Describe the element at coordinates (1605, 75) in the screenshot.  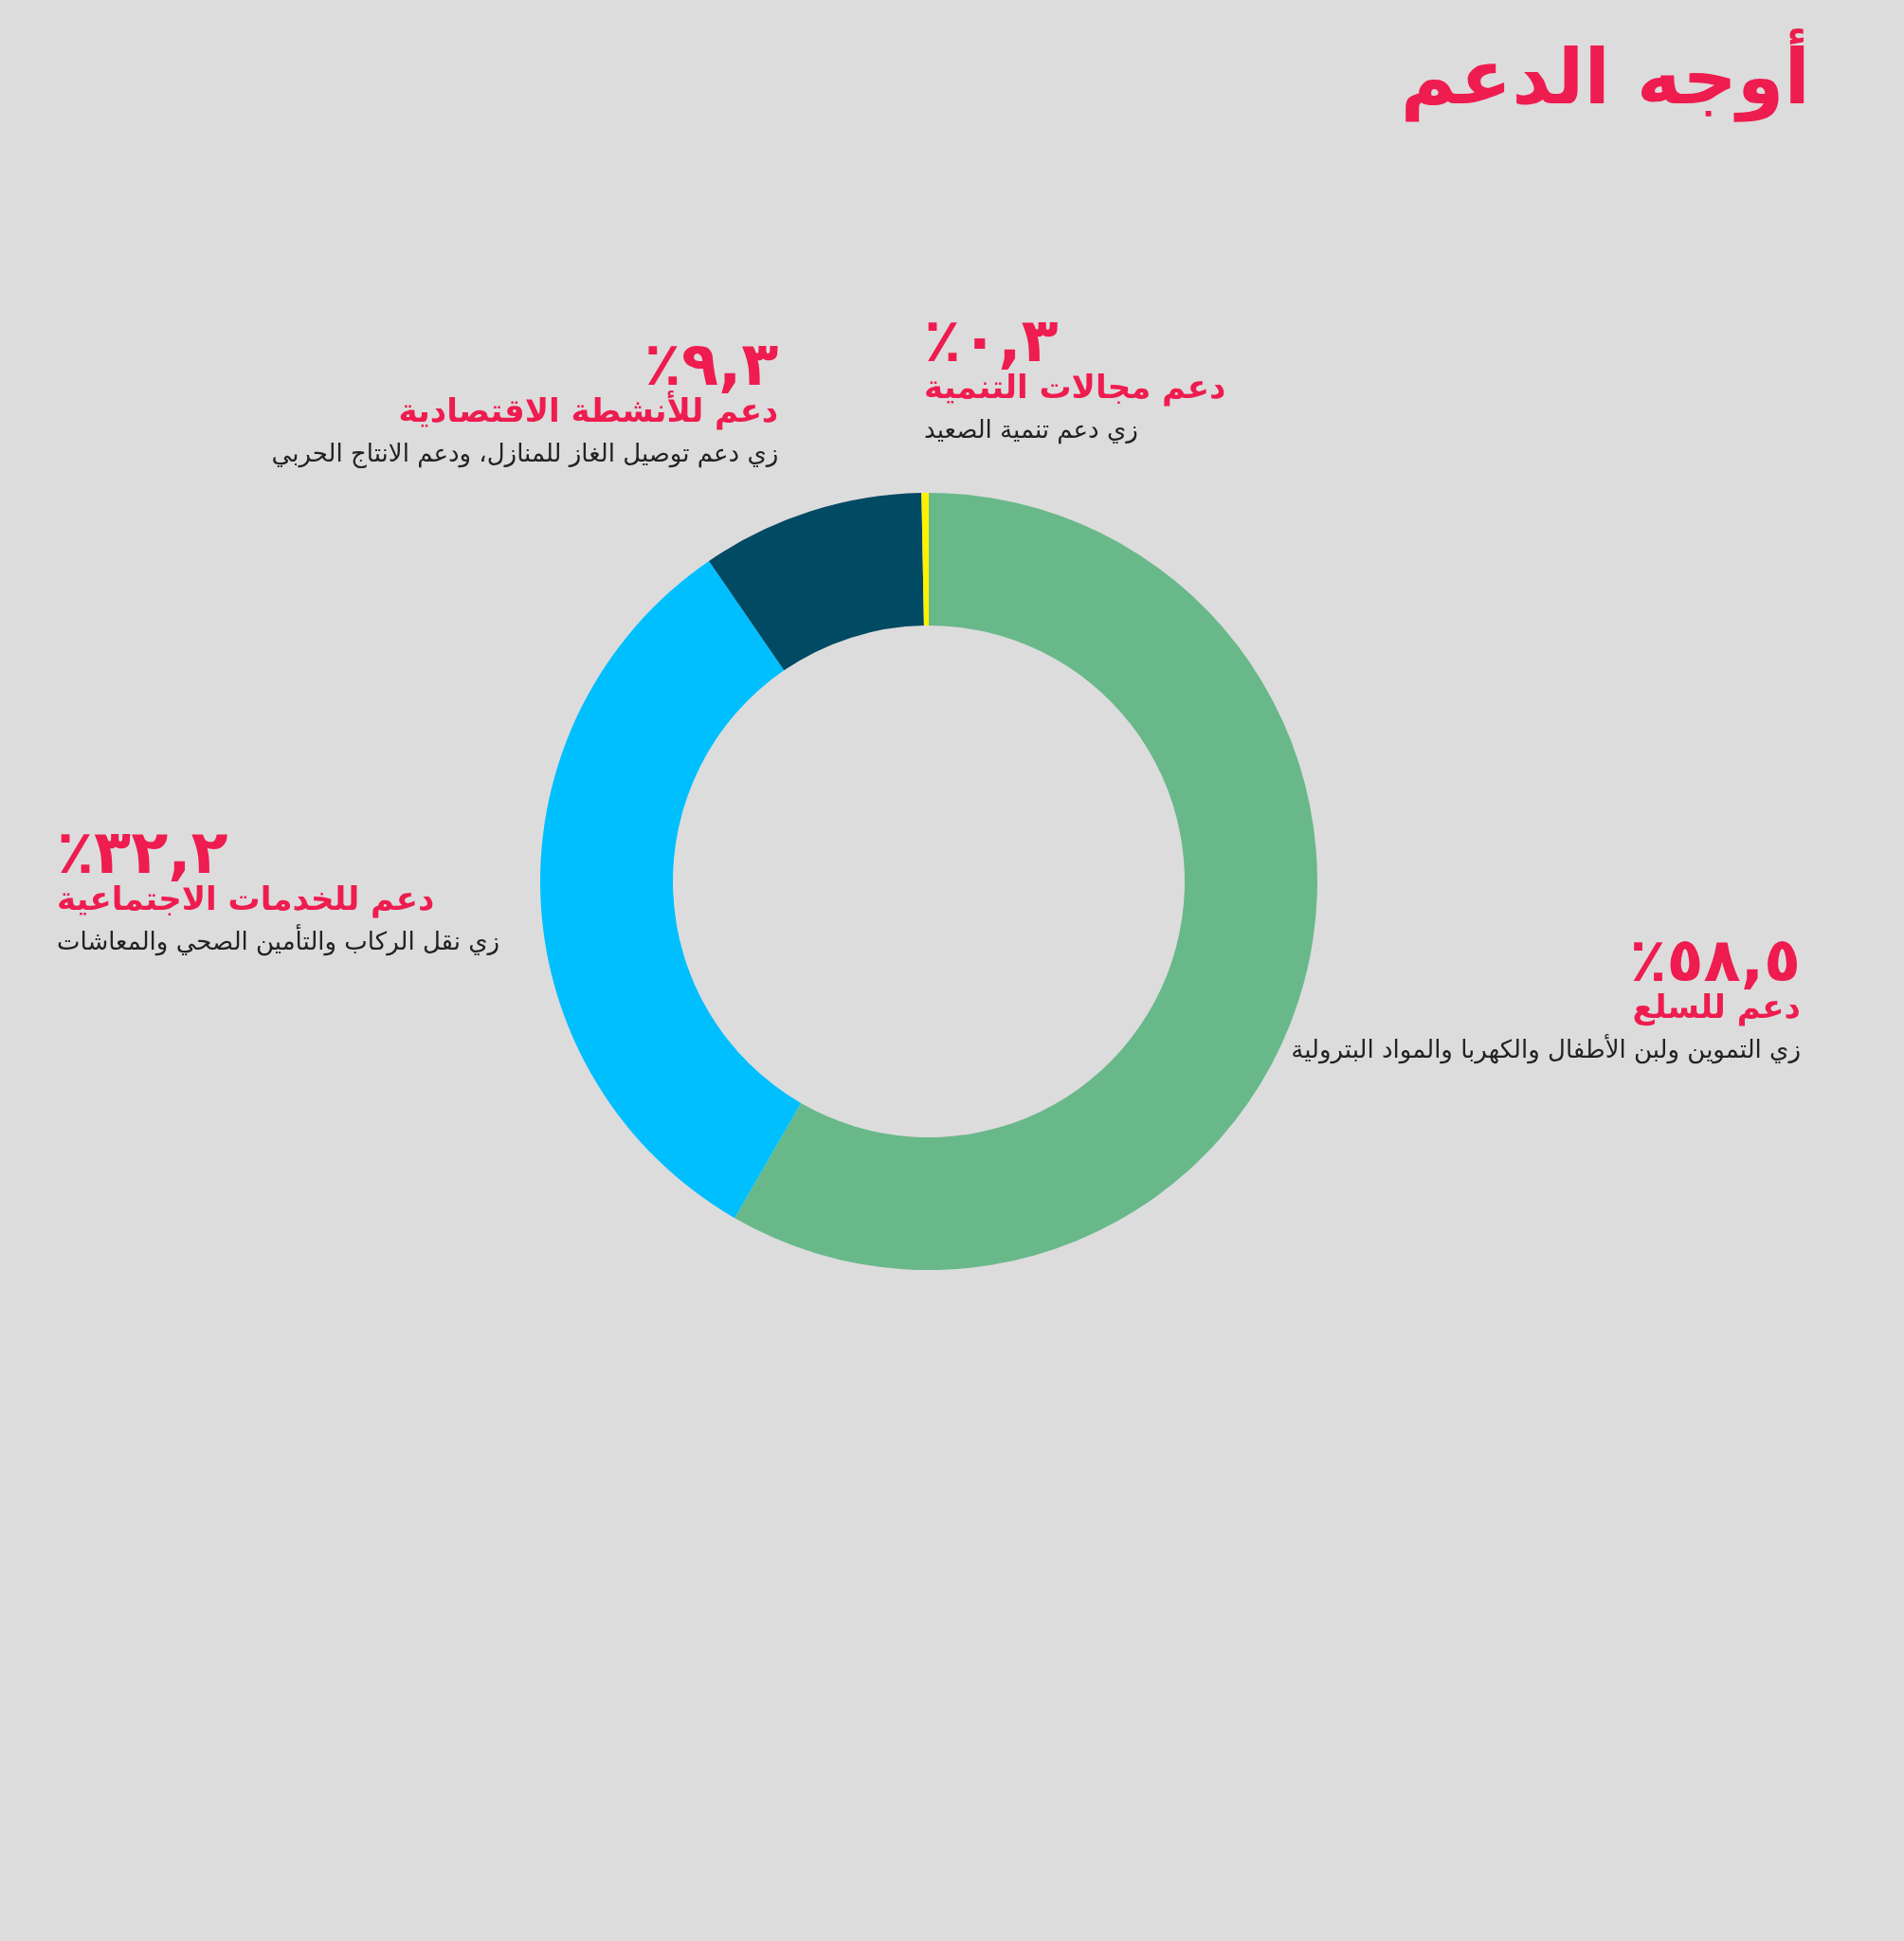
I see `chart-title: أوجه الدعم` at that location.